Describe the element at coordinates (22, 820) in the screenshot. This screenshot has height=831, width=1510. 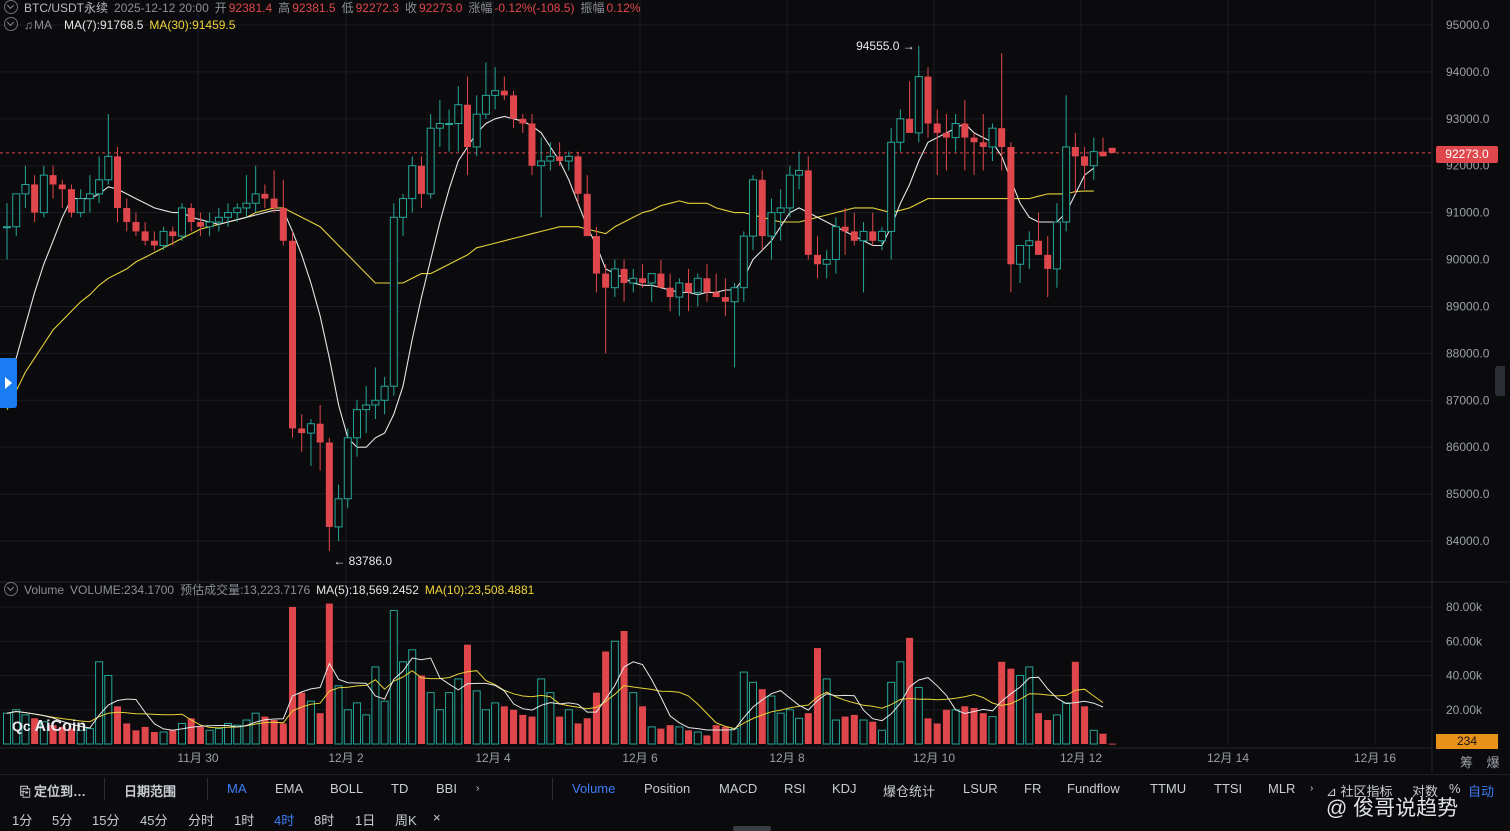
I see `interval-1m: 1分` at that location.